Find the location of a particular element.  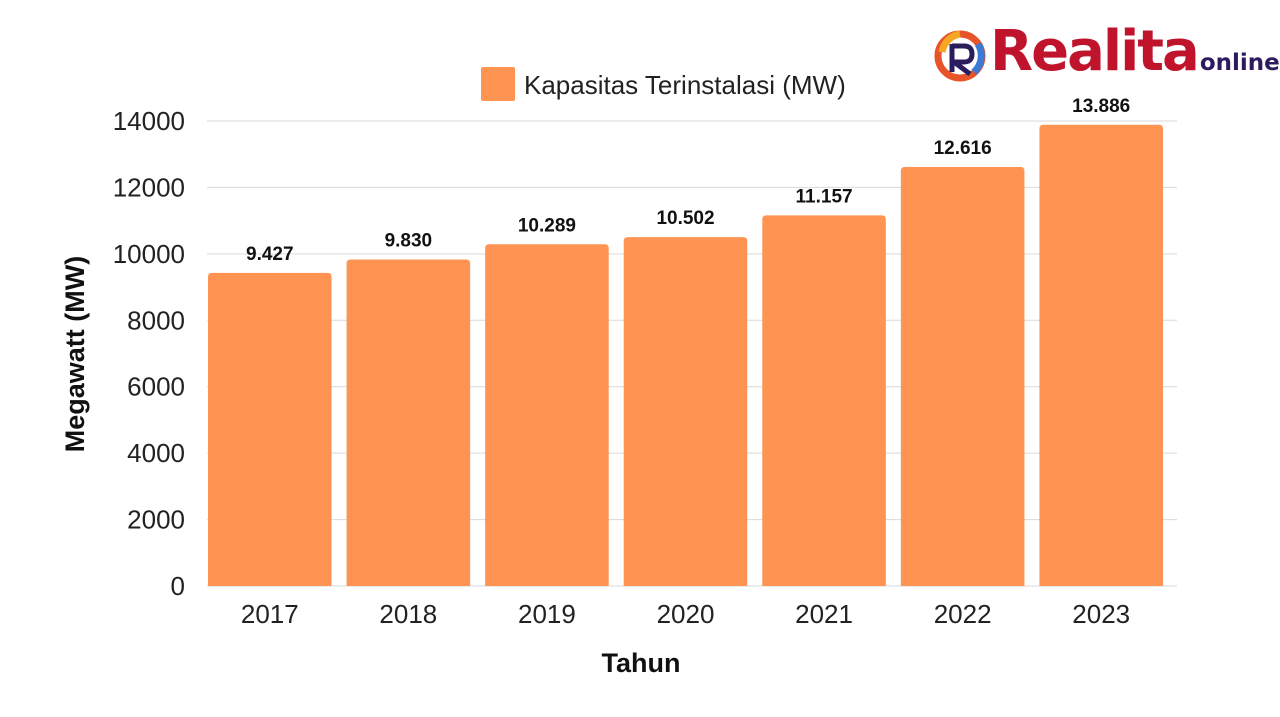

bar-2021 is located at coordinates (824, 400).